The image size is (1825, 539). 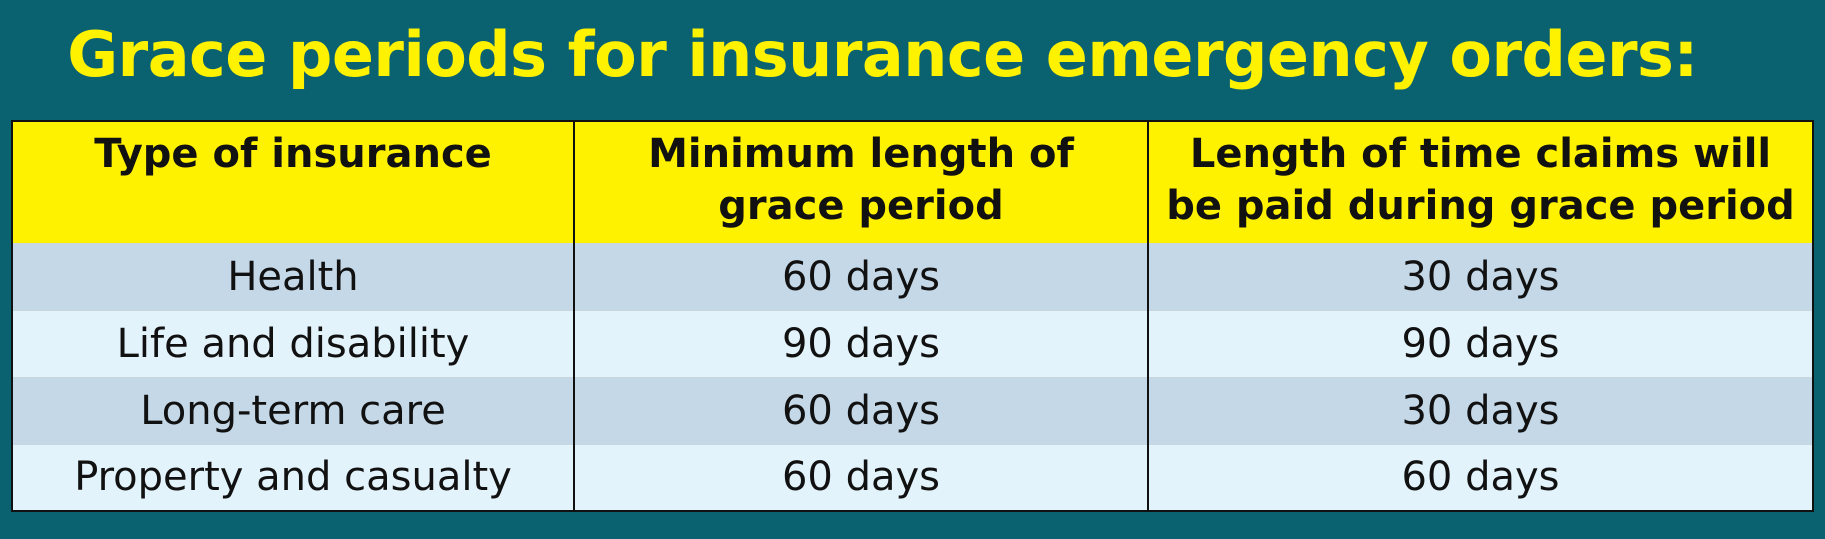 I want to click on table-row: Long-term care 60 days 30 days, so click(x=912, y=410).